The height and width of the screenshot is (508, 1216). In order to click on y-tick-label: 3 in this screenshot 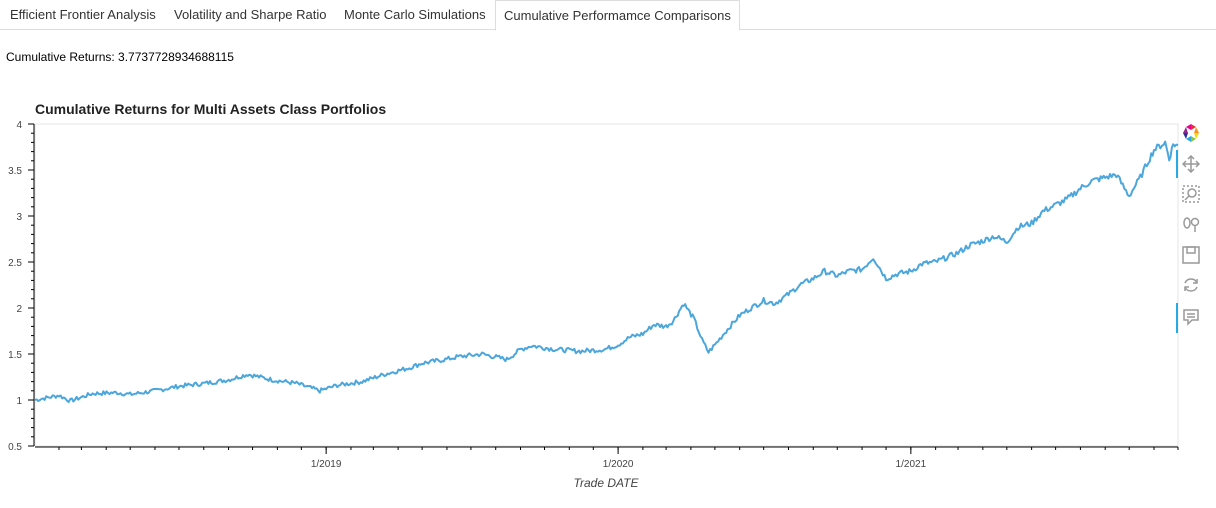, I will do `click(19, 217)`.